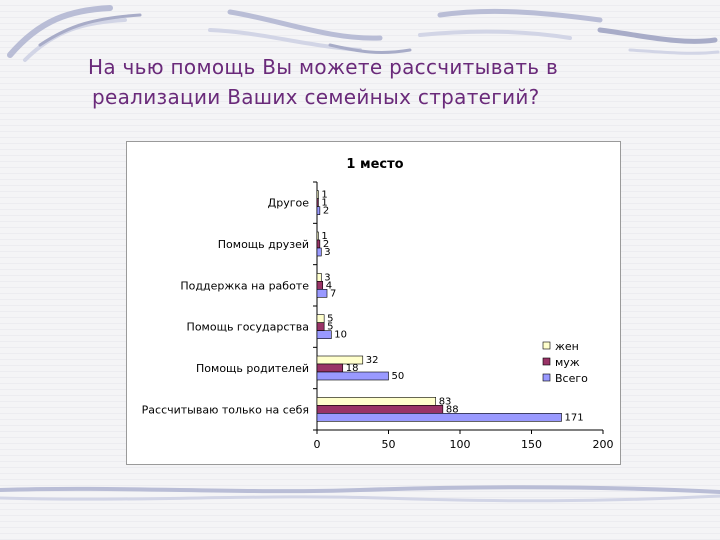  What do you see at coordinates (398, 376) in the screenshot?
I see `data-label: 50` at bounding box center [398, 376].